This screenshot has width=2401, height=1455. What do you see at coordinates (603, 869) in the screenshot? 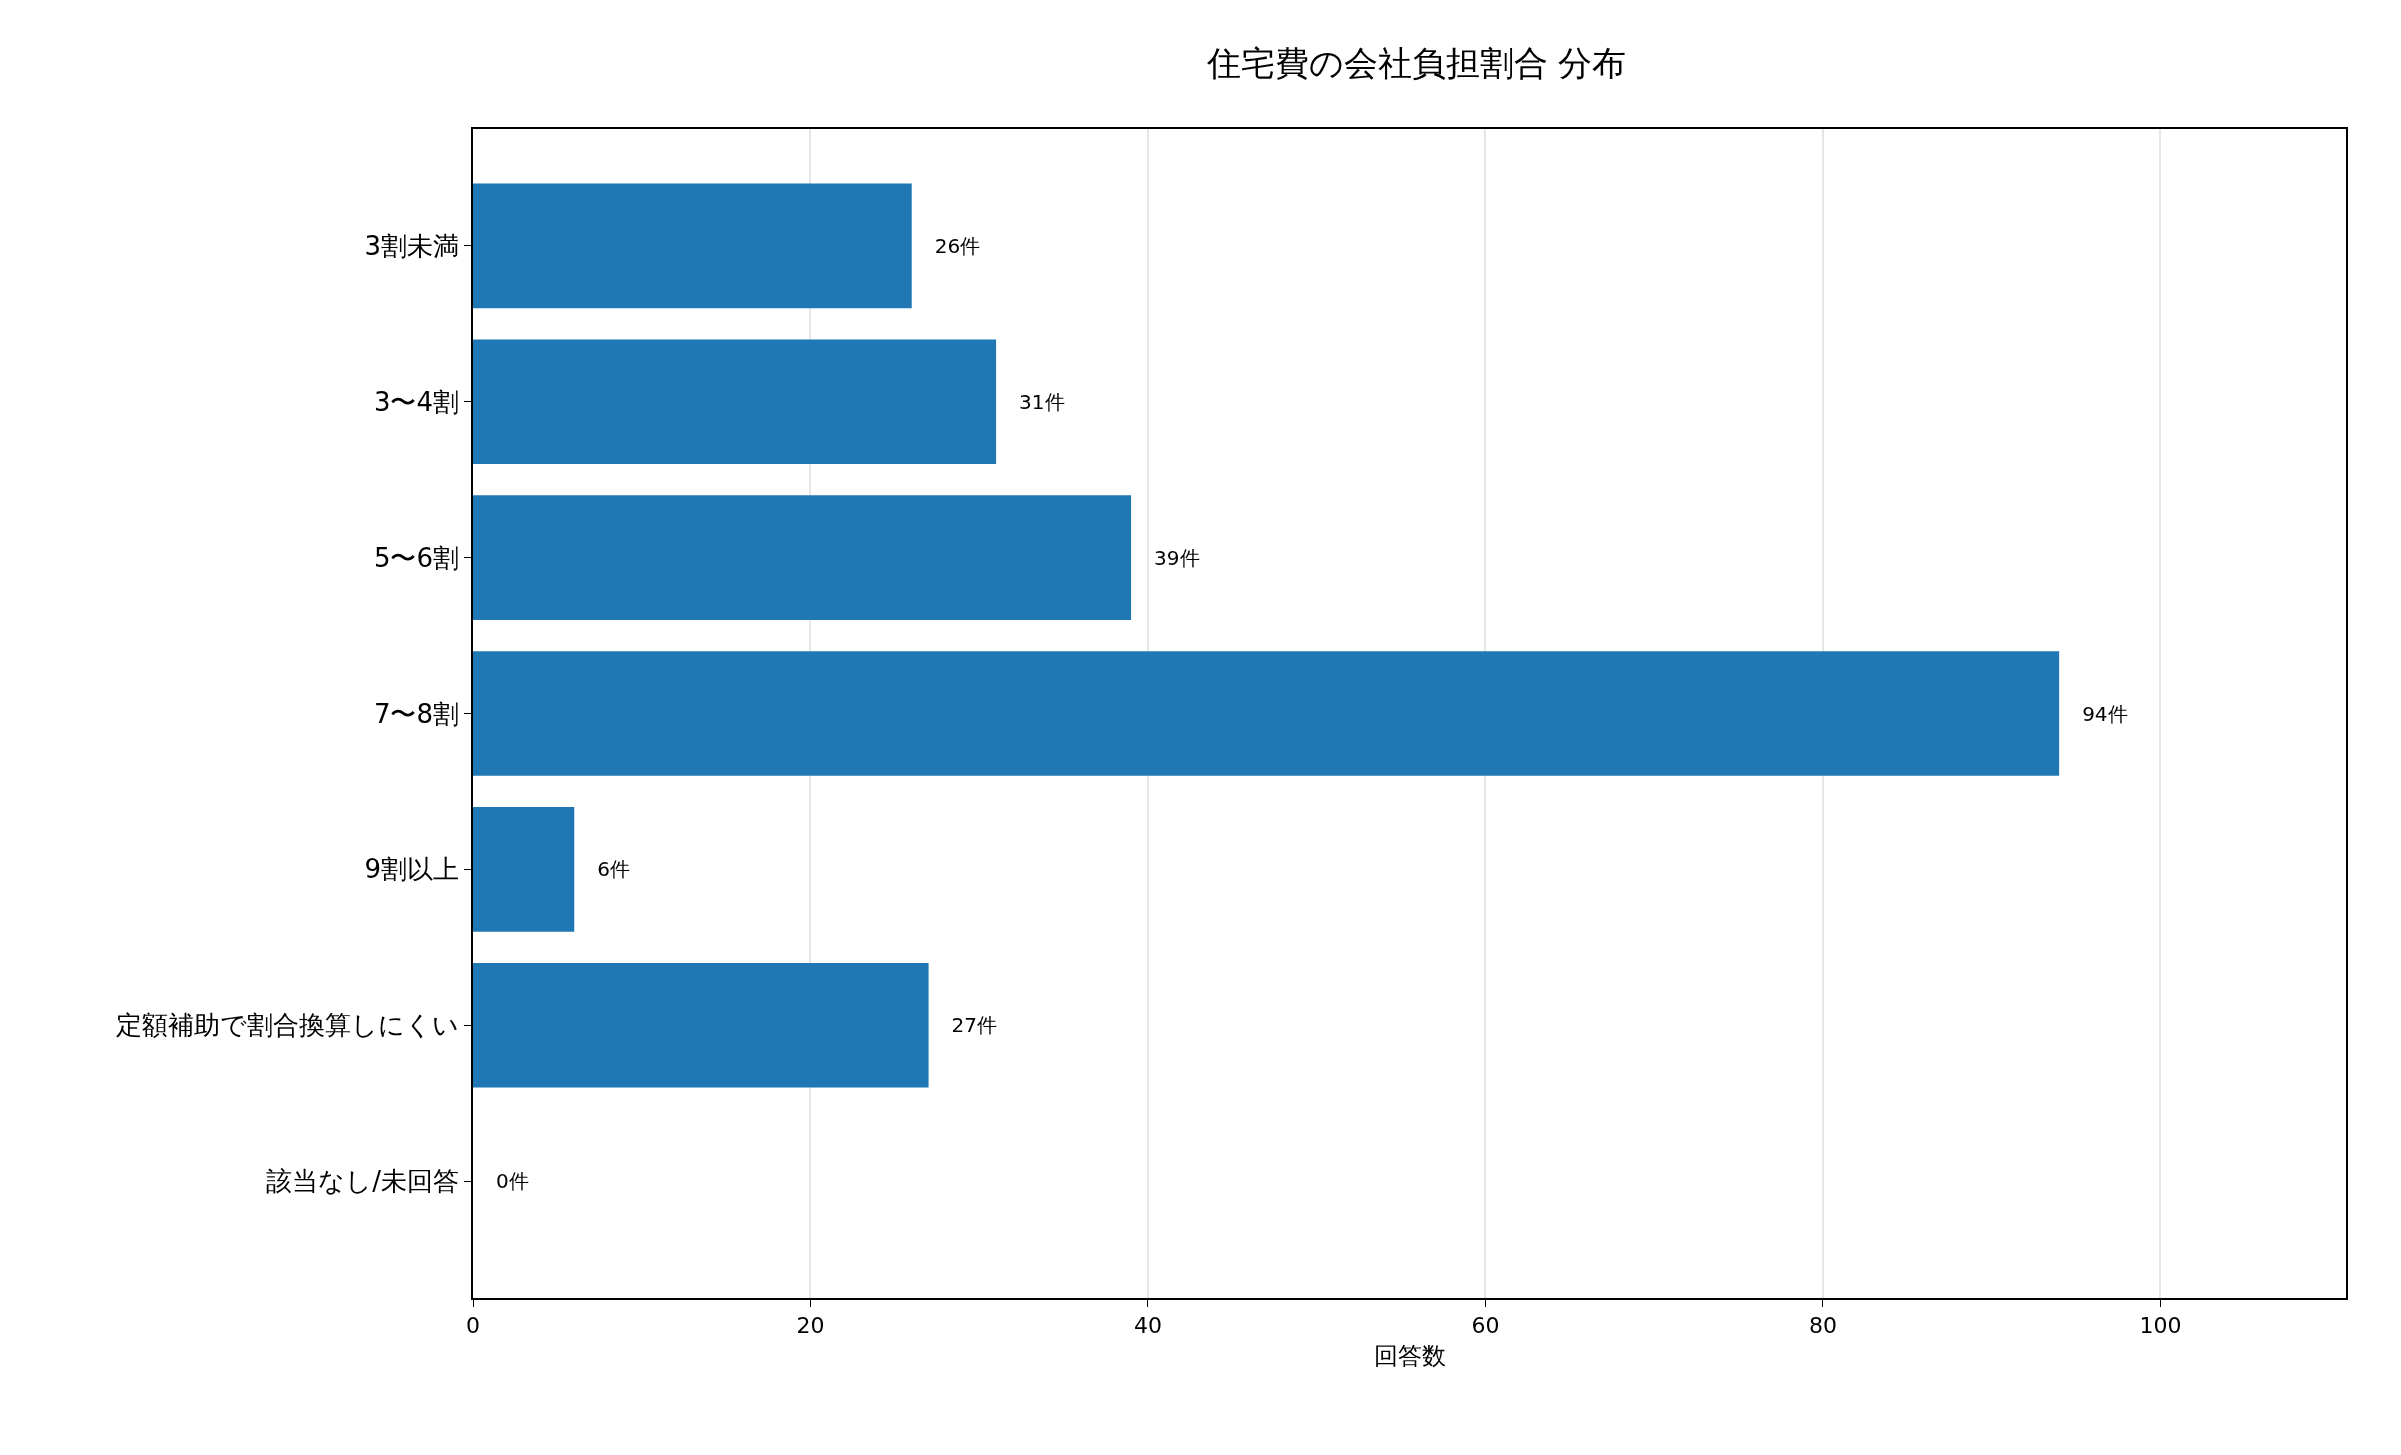
I see `data-label: 6件` at bounding box center [603, 869].